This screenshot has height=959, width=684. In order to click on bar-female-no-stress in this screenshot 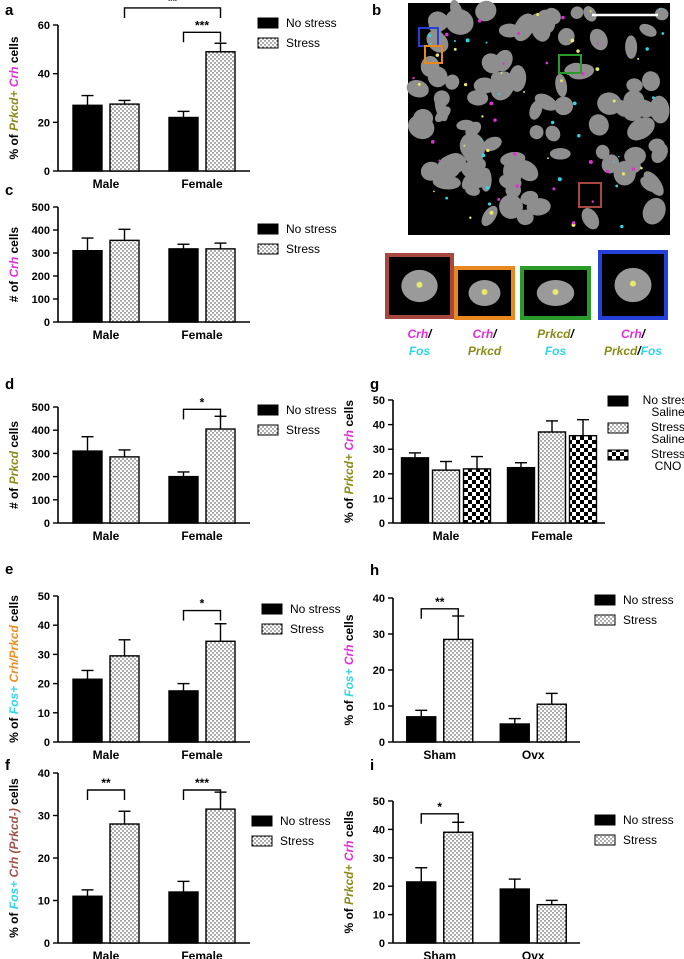, I will do `click(183, 917)`.